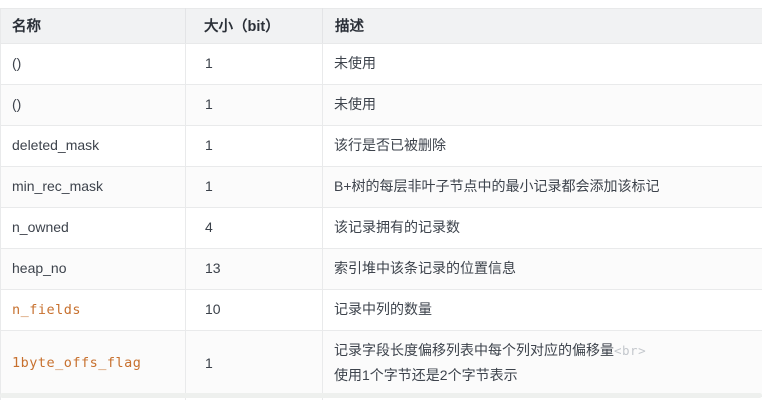 This screenshot has height=400, width=762. Describe the element at coordinates (254, 310) in the screenshot. I see `field-size-cell: 10` at that location.